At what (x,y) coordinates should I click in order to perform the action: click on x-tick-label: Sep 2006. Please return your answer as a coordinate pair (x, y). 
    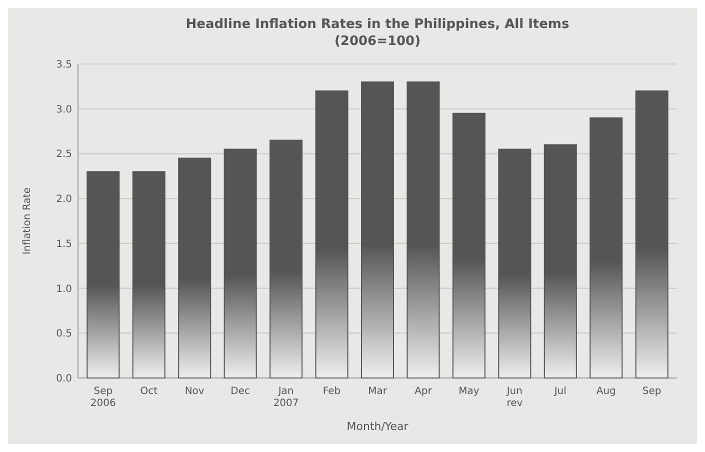
    Looking at the image, I should click on (103, 397).